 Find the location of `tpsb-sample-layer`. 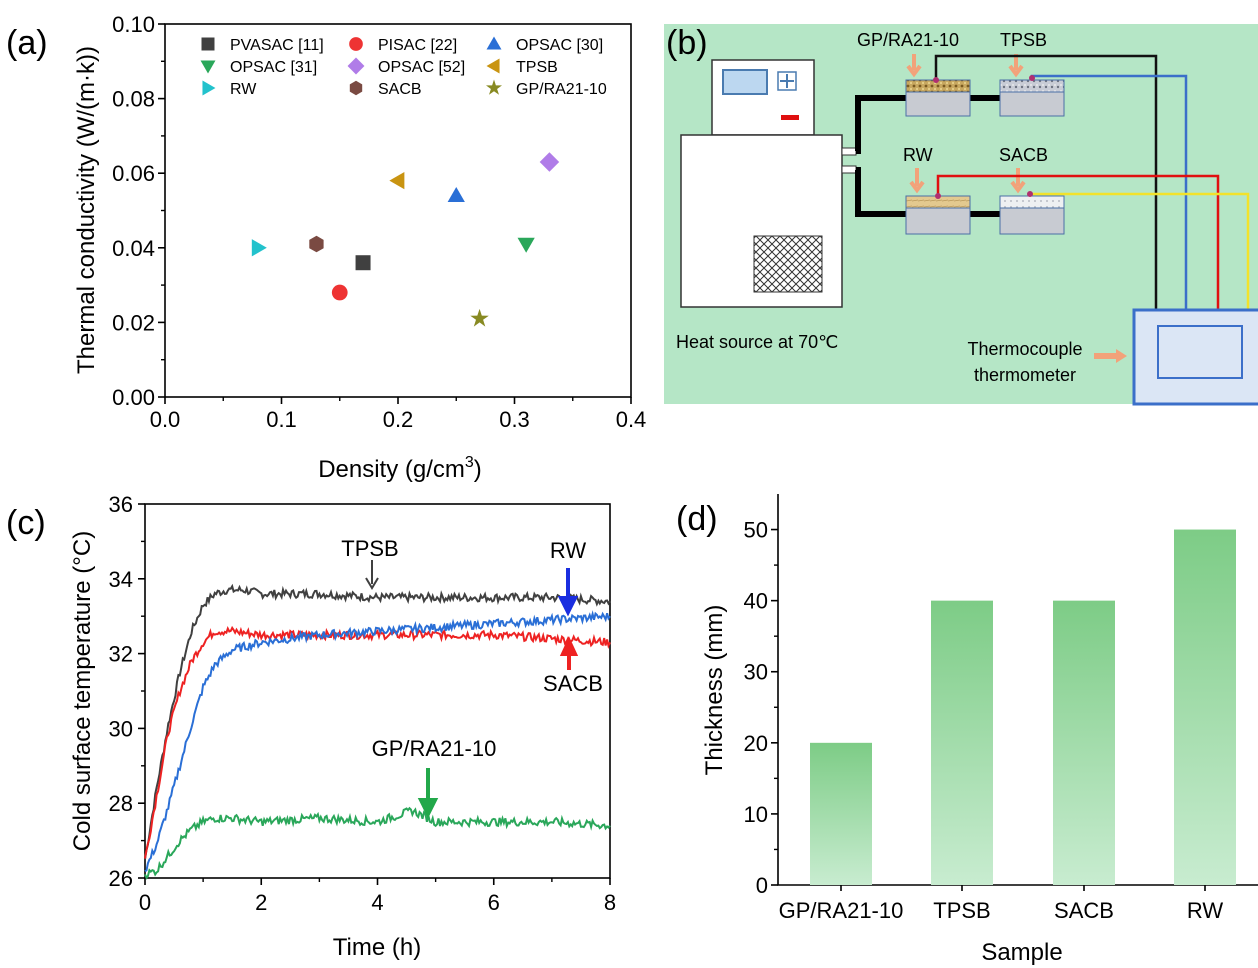

tpsb-sample-layer is located at coordinates (1032, 86).